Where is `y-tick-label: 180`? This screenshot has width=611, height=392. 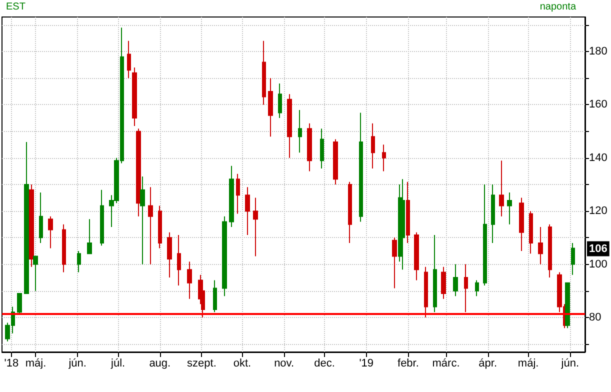 y-tick-label: 180 is located at coordinates (598, 52).